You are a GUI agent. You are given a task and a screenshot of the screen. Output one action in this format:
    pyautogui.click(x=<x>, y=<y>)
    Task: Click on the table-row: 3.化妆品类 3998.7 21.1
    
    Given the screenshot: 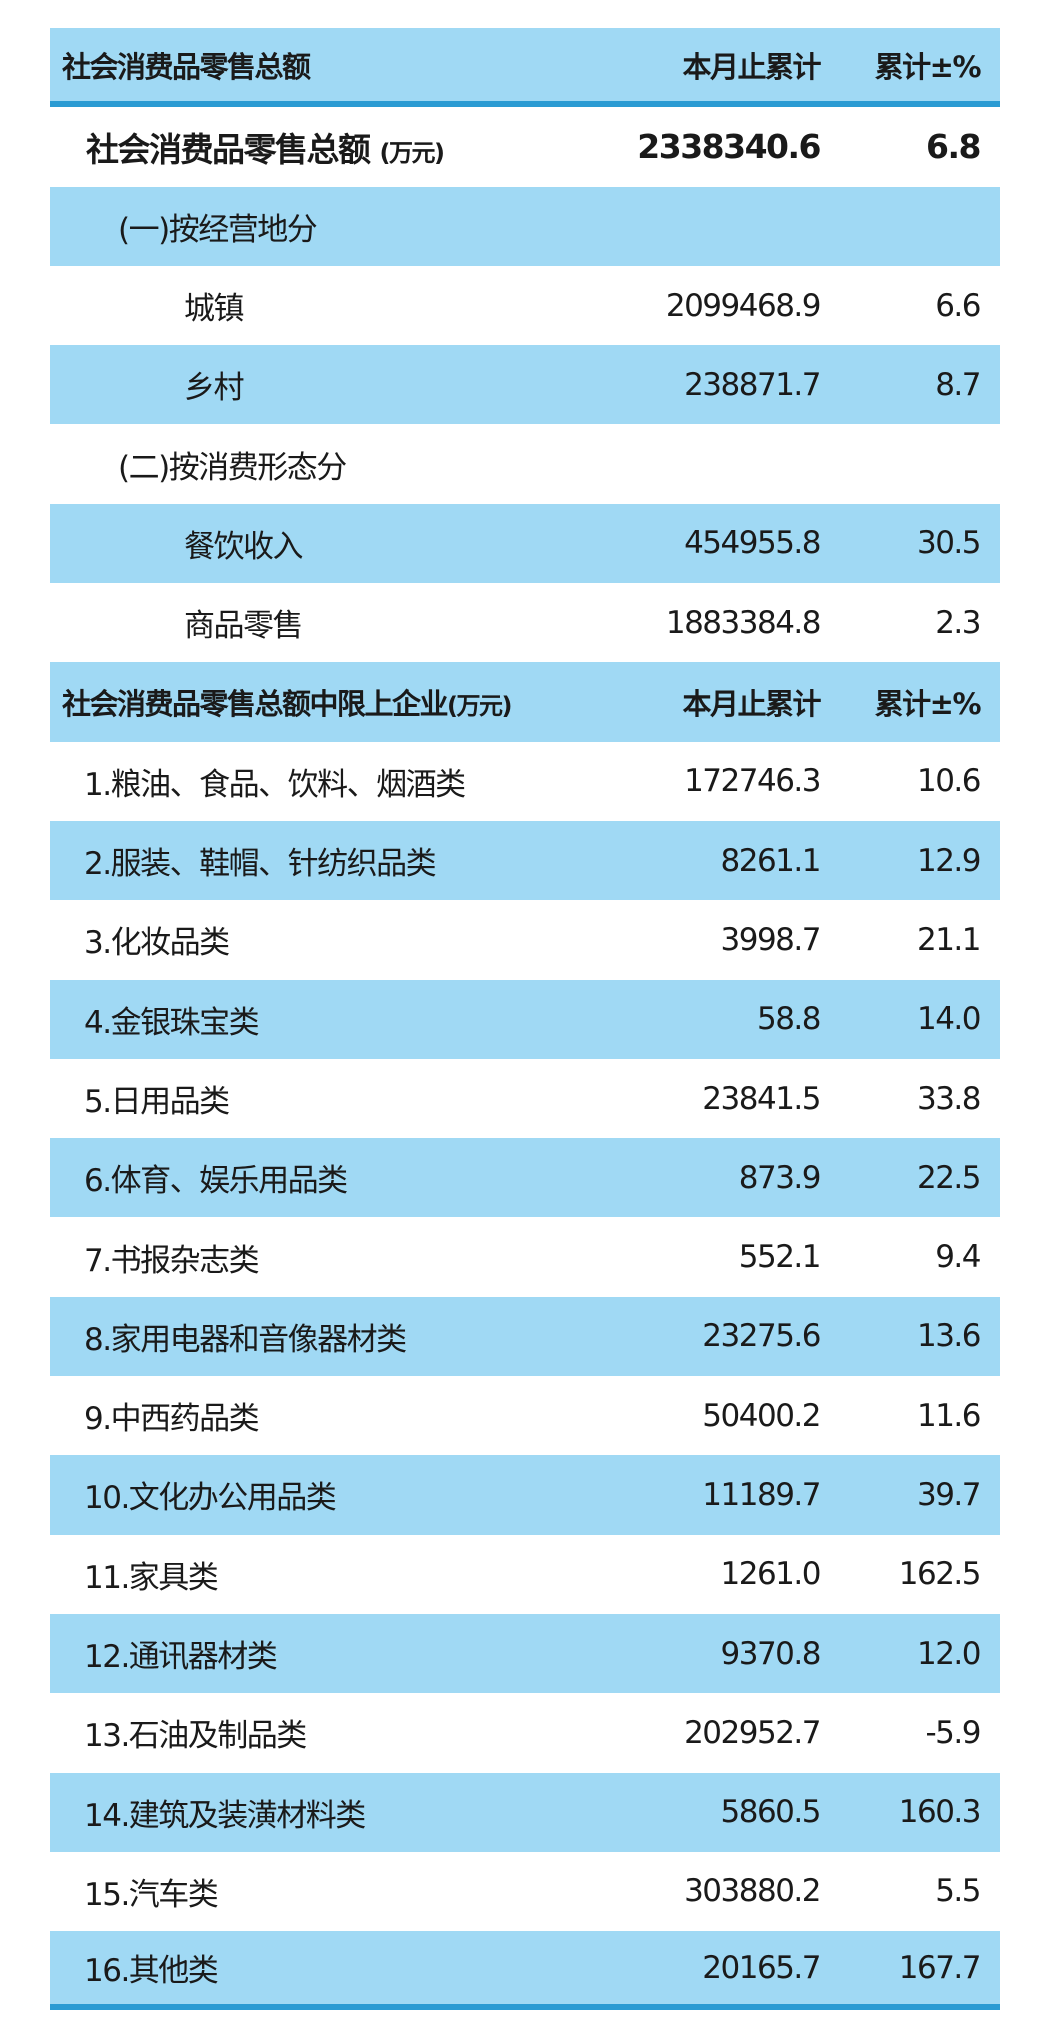 What is the action you would take?
    pyautogui.click(x=525, y=939)
    